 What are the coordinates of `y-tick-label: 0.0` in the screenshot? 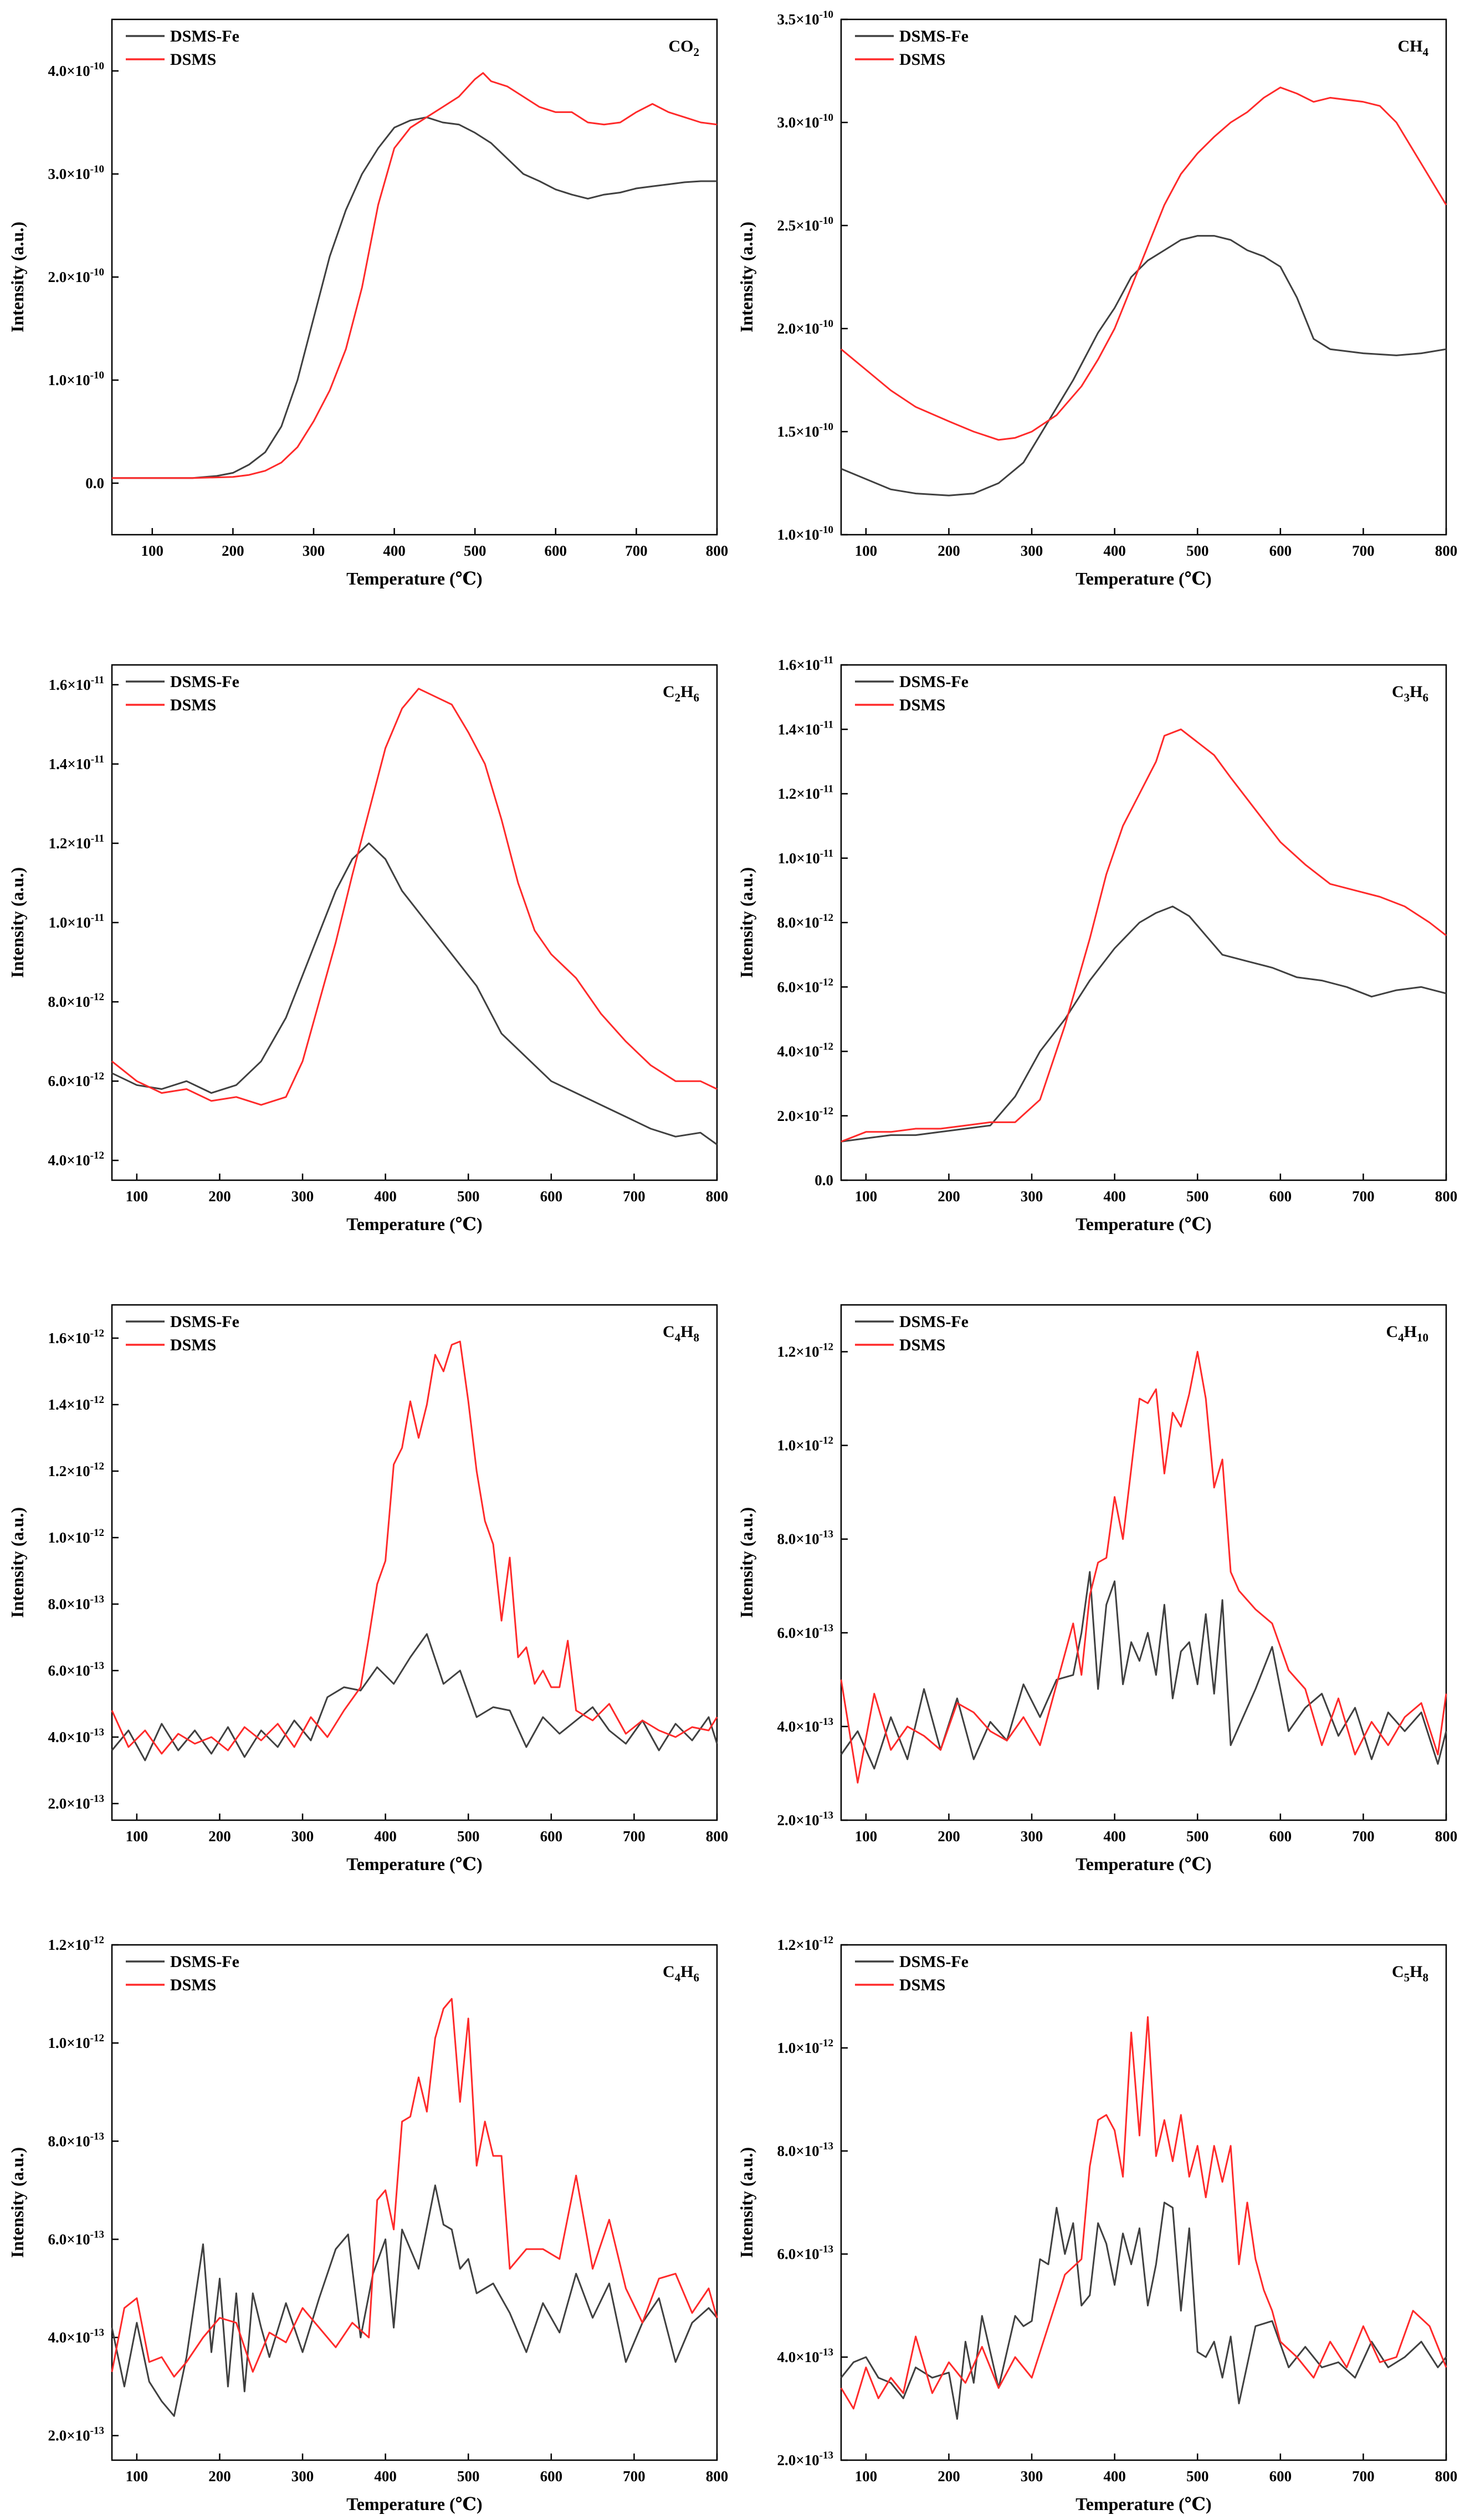 It's located at (824, 1181).